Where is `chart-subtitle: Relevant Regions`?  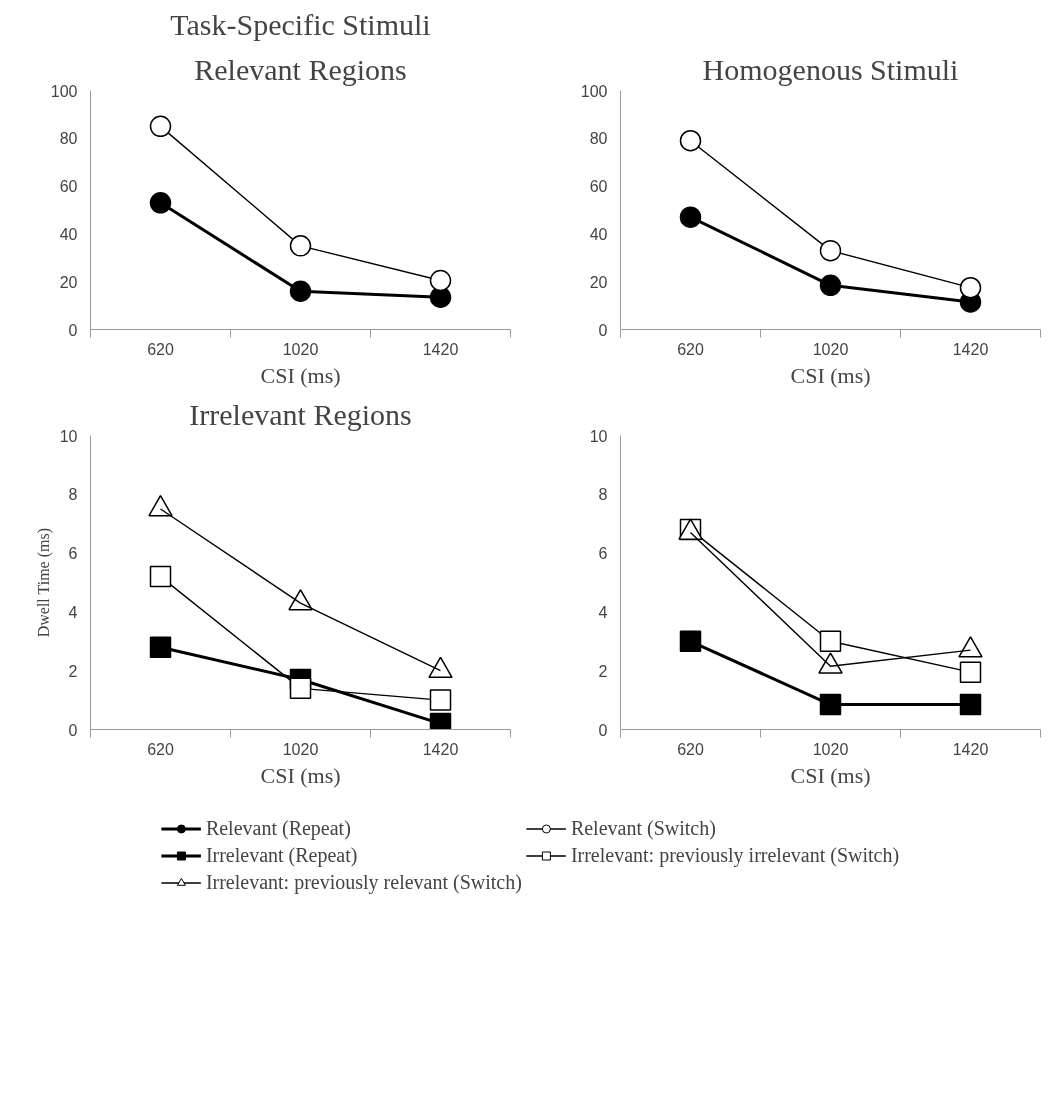 chart-subtitle: Relevant Regions is located at coordinates (300, 69).